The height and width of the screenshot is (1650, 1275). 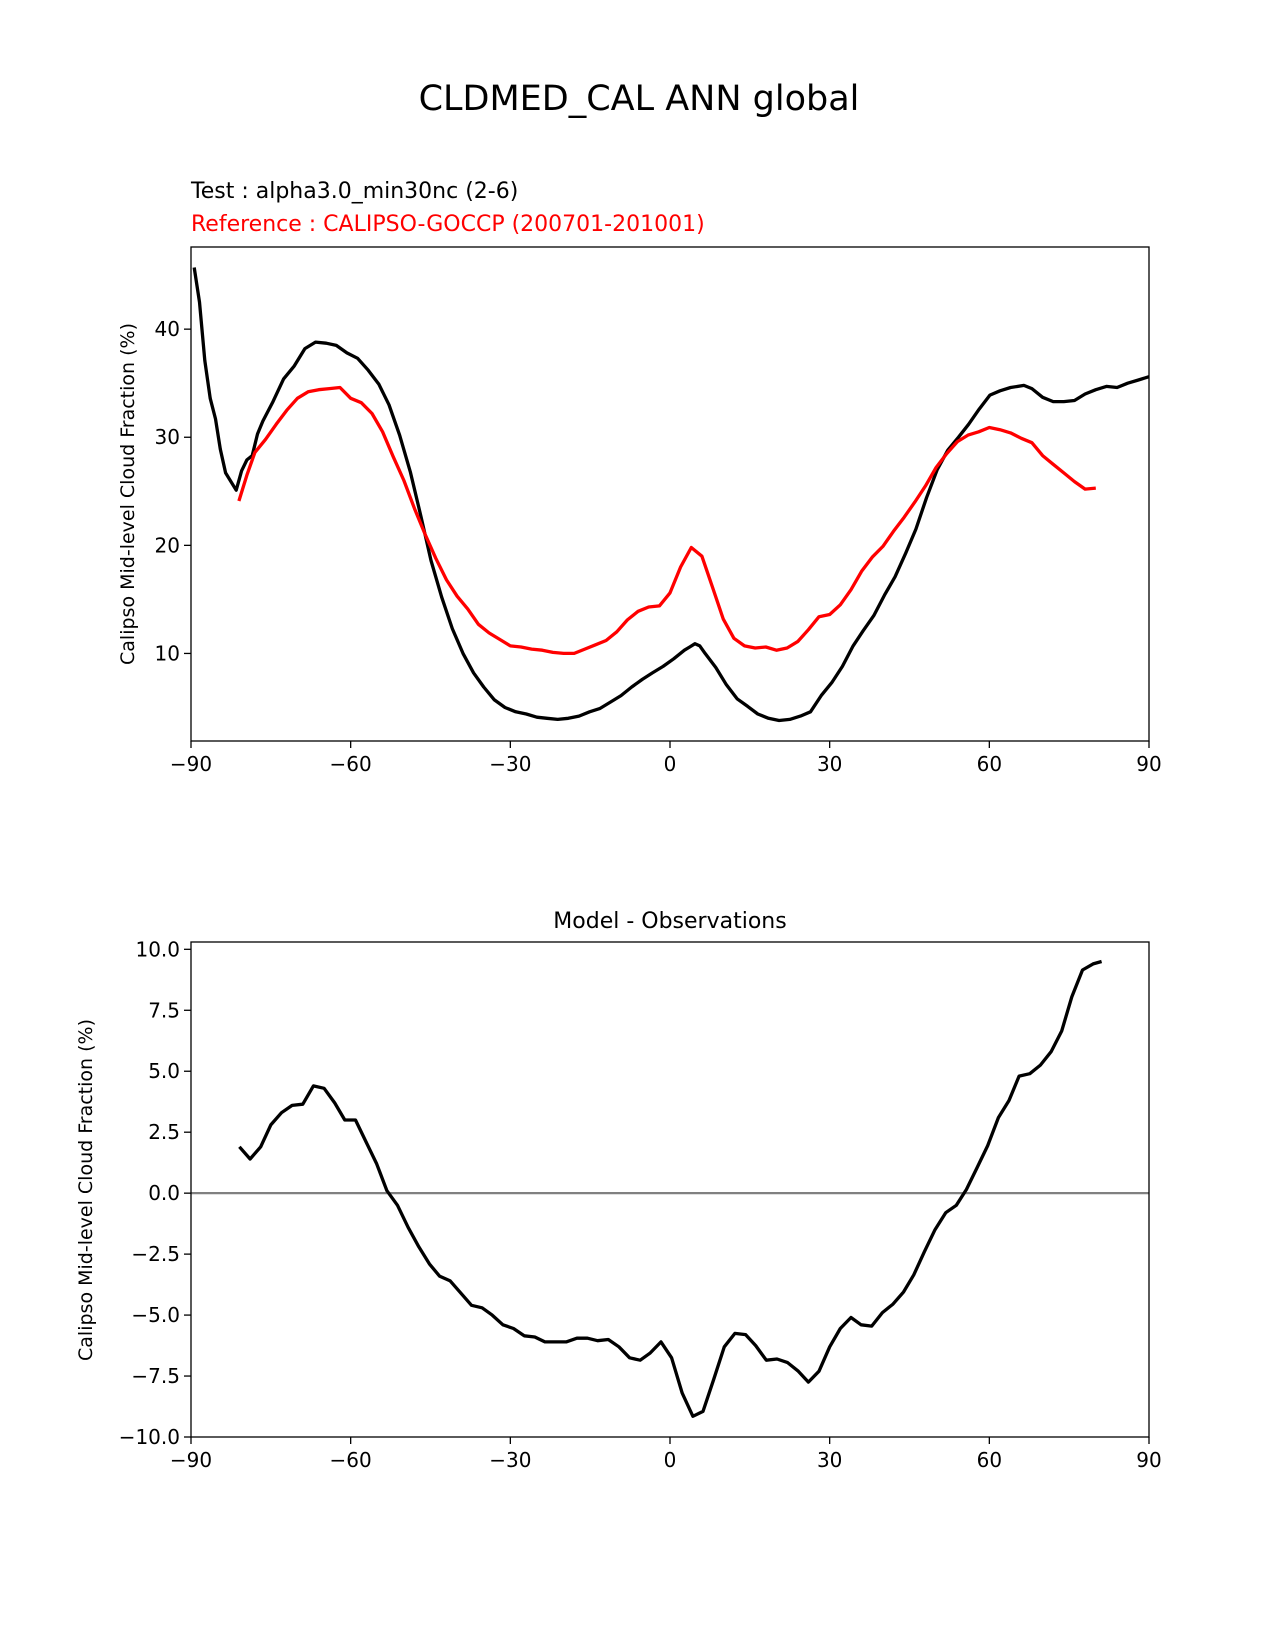 I want to click on test-title: Test : alpha3.0_min30nc (2-6), so click(x=354, y=191).